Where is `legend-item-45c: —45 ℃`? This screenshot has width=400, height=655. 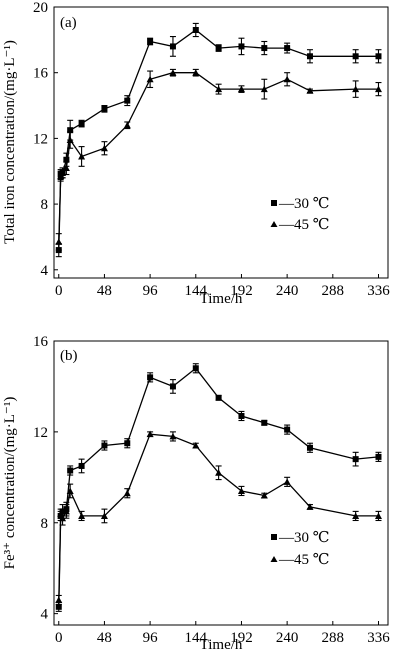 legend-item-45c: —45 ℃ is located at coordinates (300, 560).